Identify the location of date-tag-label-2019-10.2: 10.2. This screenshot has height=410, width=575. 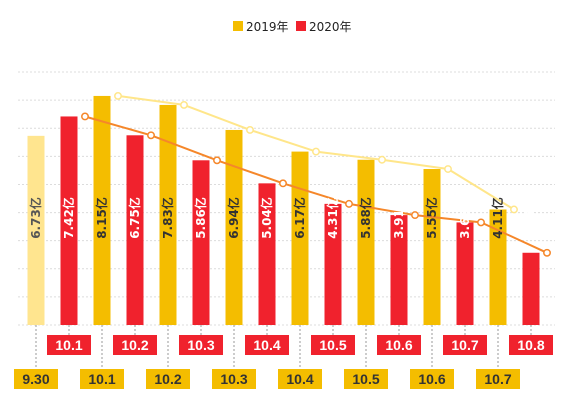
(167, 379).